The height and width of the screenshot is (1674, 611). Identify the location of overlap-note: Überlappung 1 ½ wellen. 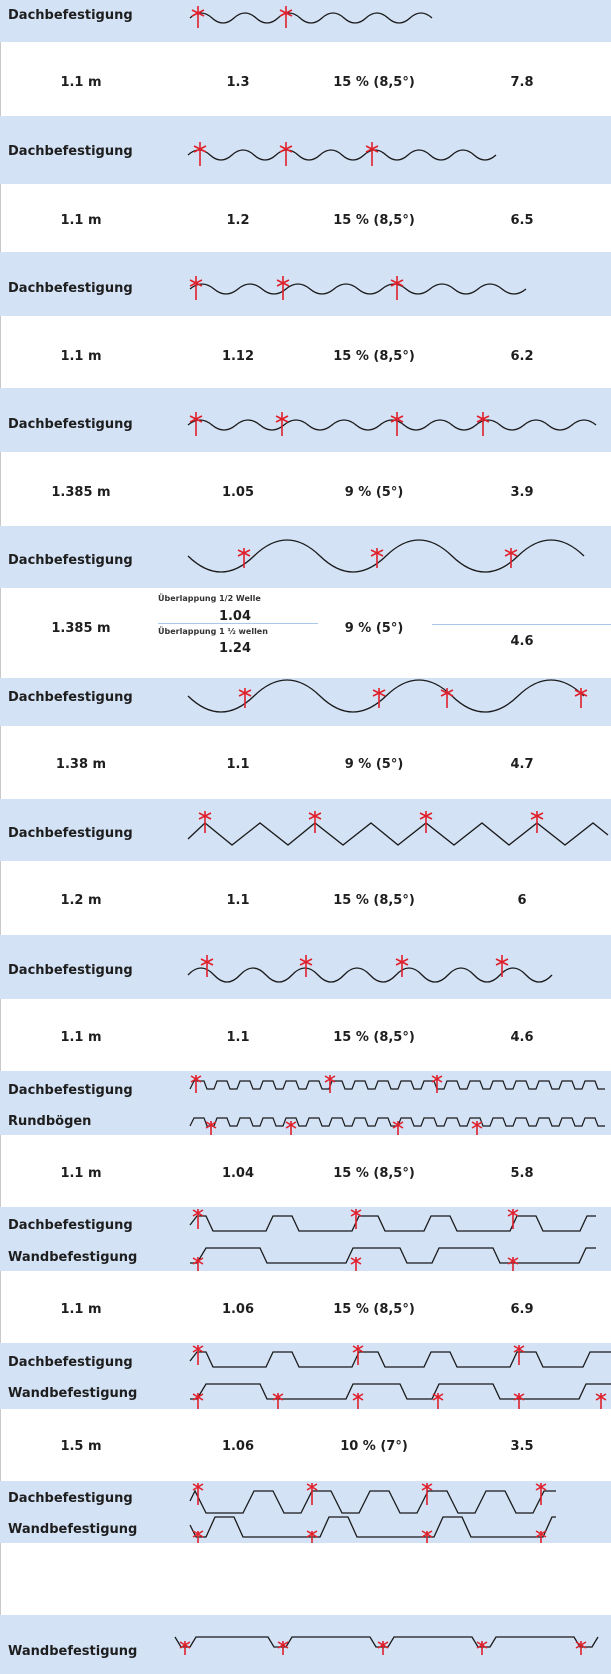
(213, 631).